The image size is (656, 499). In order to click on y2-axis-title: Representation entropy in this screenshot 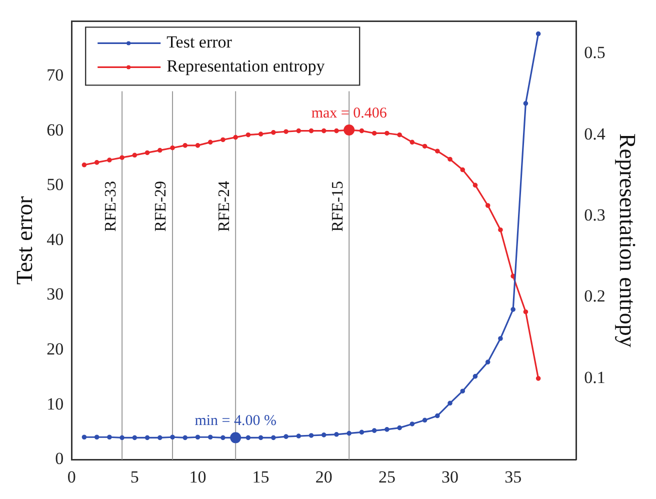, I will do `click(627, 240)`.